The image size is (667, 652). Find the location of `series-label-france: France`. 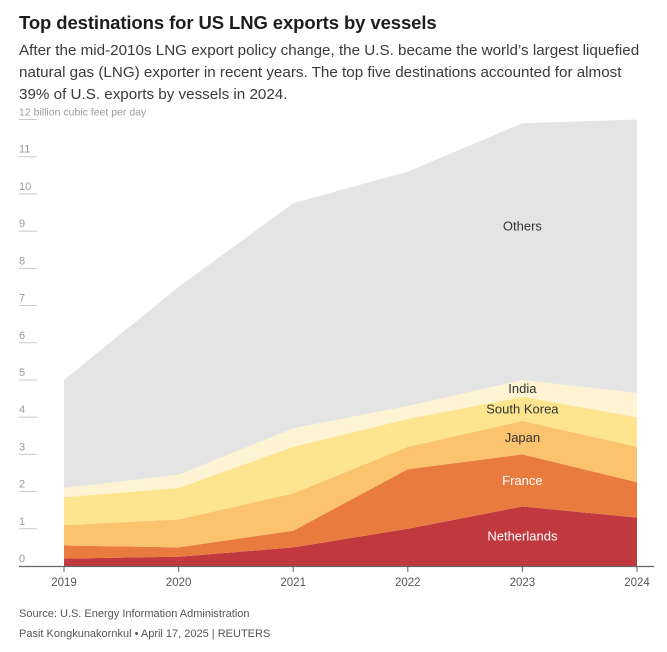

series-label-france: France is located at coordinates (522, 480).